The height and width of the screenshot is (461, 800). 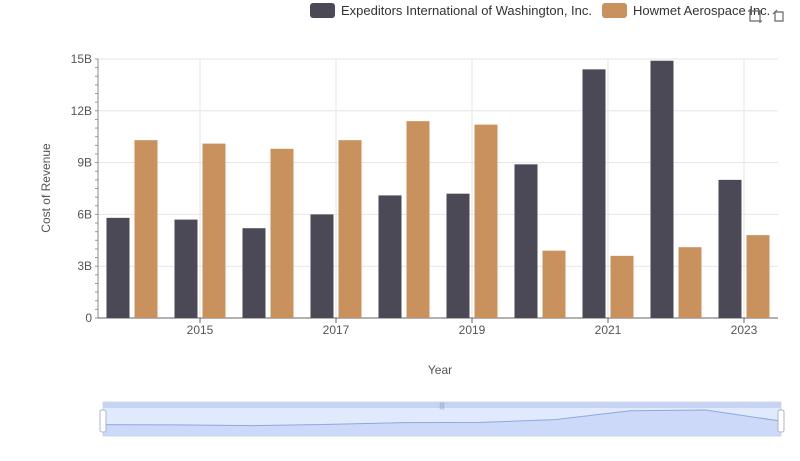 I want to click on legend-item-howmet: Howmet Aerospace Inc., so click(x=686, y=10).